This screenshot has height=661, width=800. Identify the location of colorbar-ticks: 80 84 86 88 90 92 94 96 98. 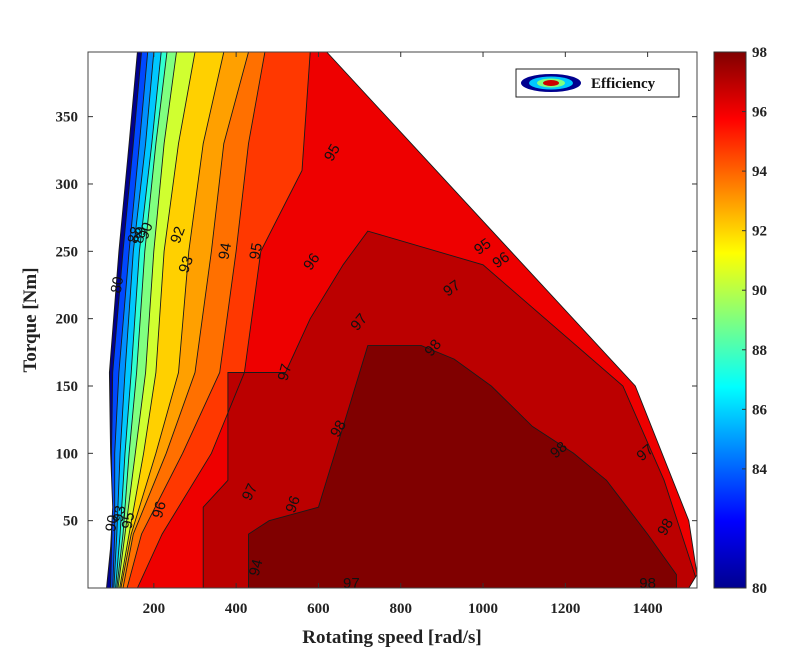
(755, 321).